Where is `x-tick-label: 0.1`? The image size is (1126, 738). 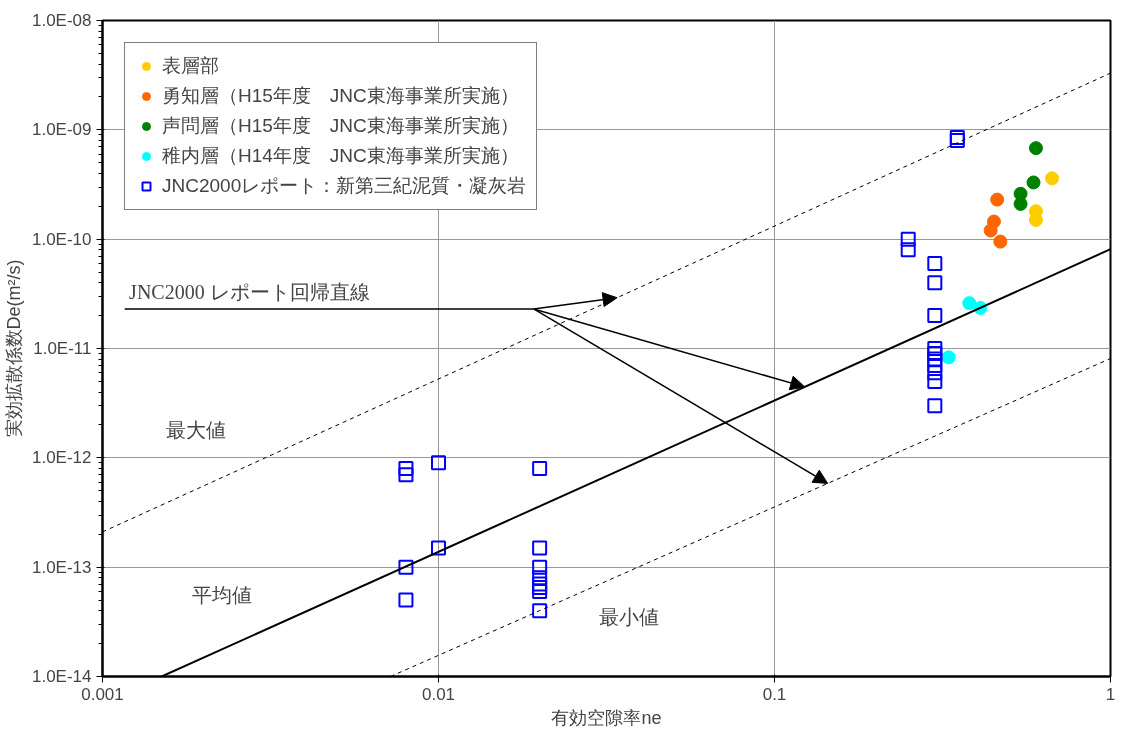 x-tick-label: 0.1 is located at coordinates (774, 694).